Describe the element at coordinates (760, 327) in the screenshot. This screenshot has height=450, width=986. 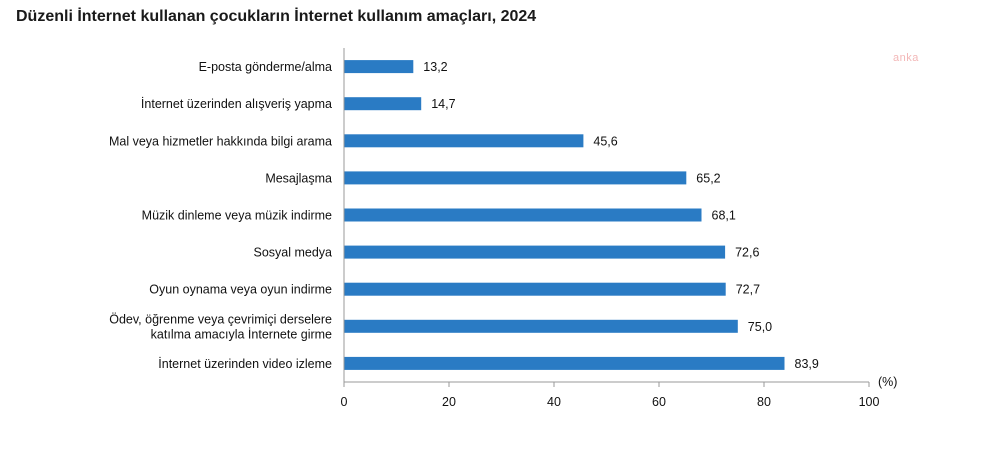
I see `value-label-7: 75,0` at that location.